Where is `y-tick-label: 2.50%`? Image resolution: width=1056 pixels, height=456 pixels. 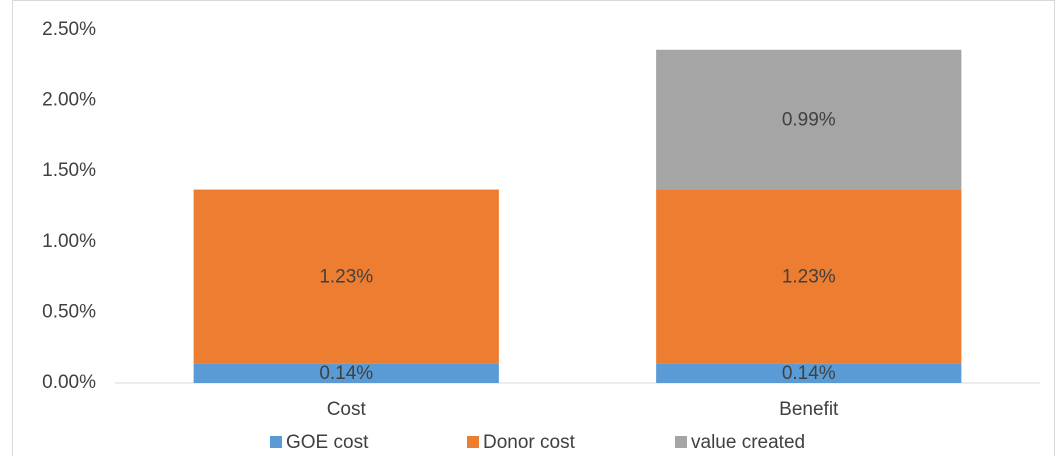 y-tick-label: 2.50% is located at coordinates (69, 29).